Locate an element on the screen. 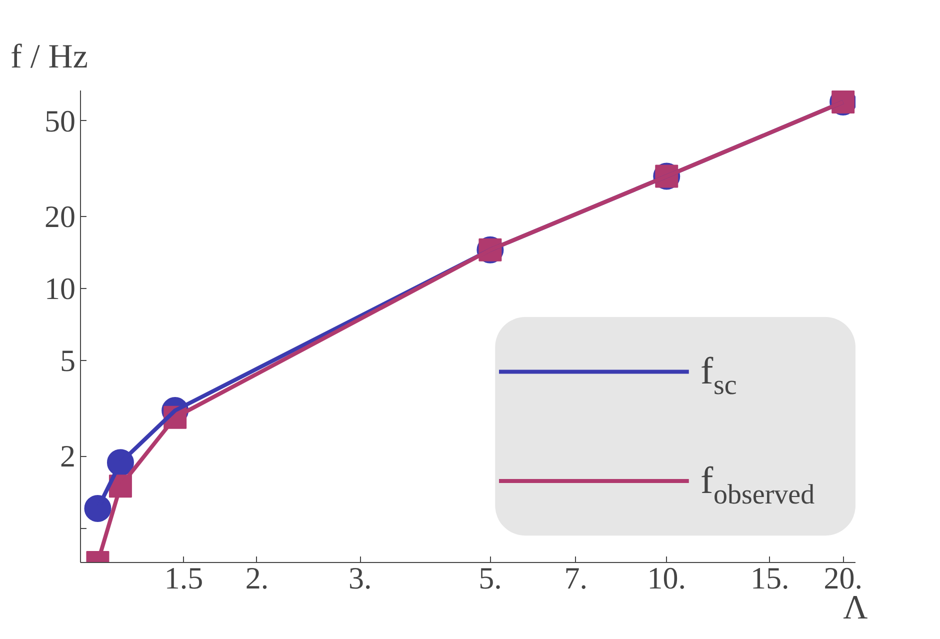  x-tick-label: 15. is located at coordinates (770, 578).